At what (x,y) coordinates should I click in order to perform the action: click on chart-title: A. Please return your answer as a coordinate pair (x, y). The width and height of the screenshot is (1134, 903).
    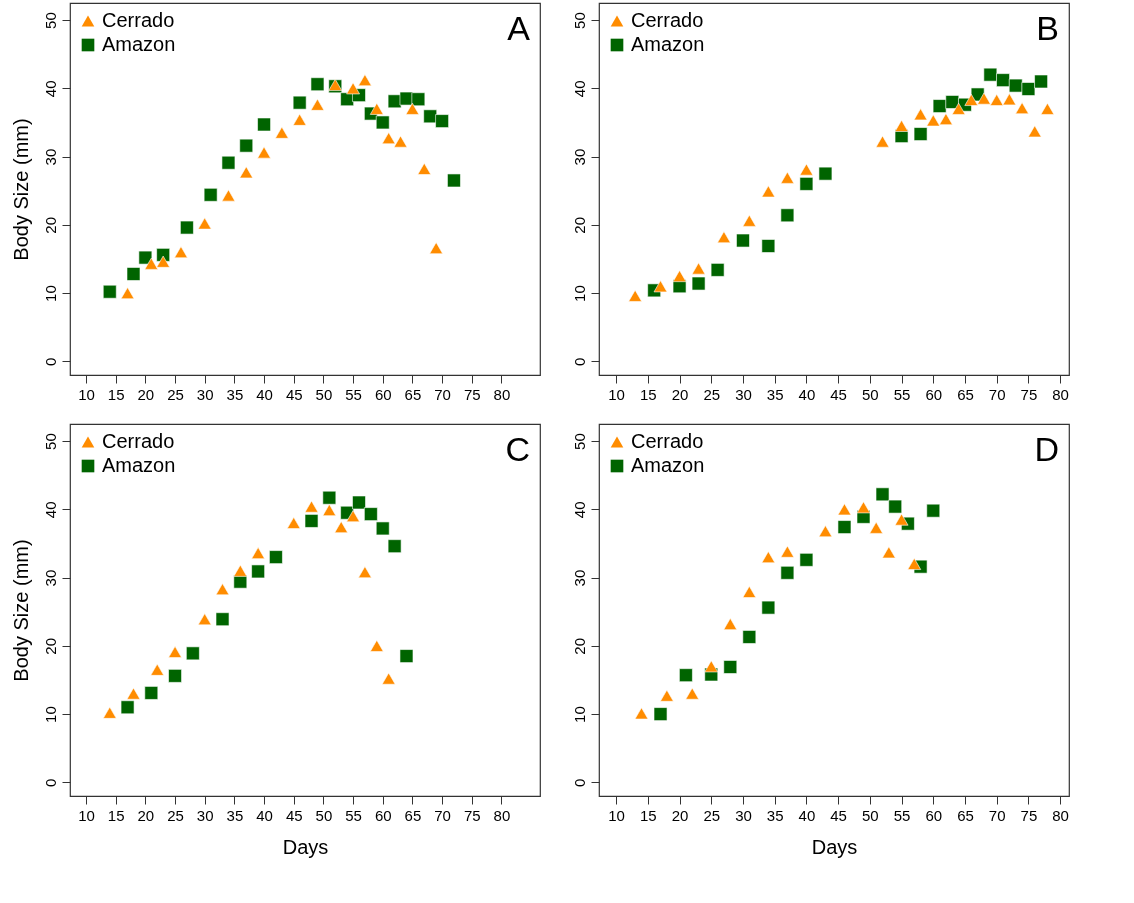
    Looking at the image, I should click on (519, 28).